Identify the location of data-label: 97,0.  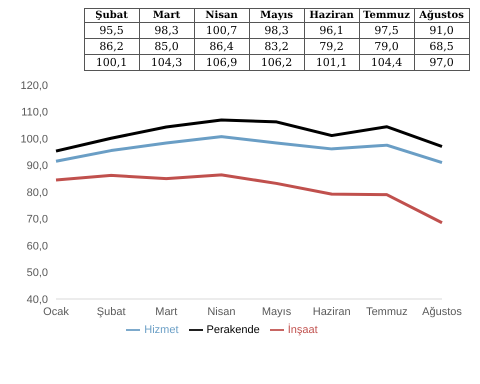
(442, 62).